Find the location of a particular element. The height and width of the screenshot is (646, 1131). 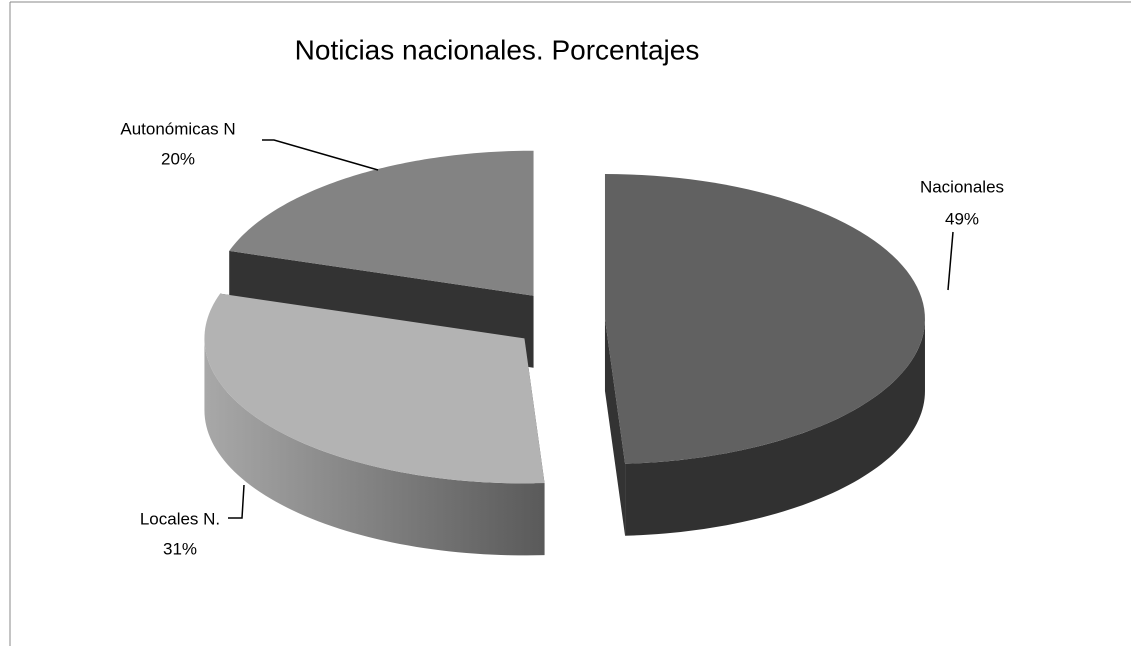

category-label: Locales N. is located at coordinates (180, 518).